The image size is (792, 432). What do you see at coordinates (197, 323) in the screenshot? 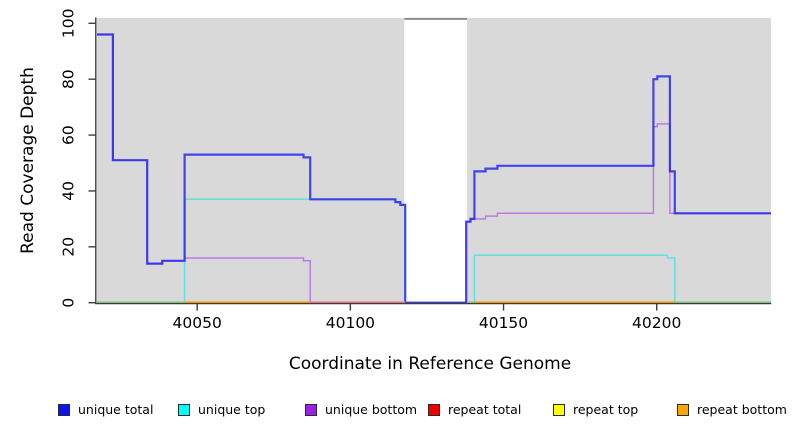
I see `x-tick-label: 40050` at bounding box center [197, 323].